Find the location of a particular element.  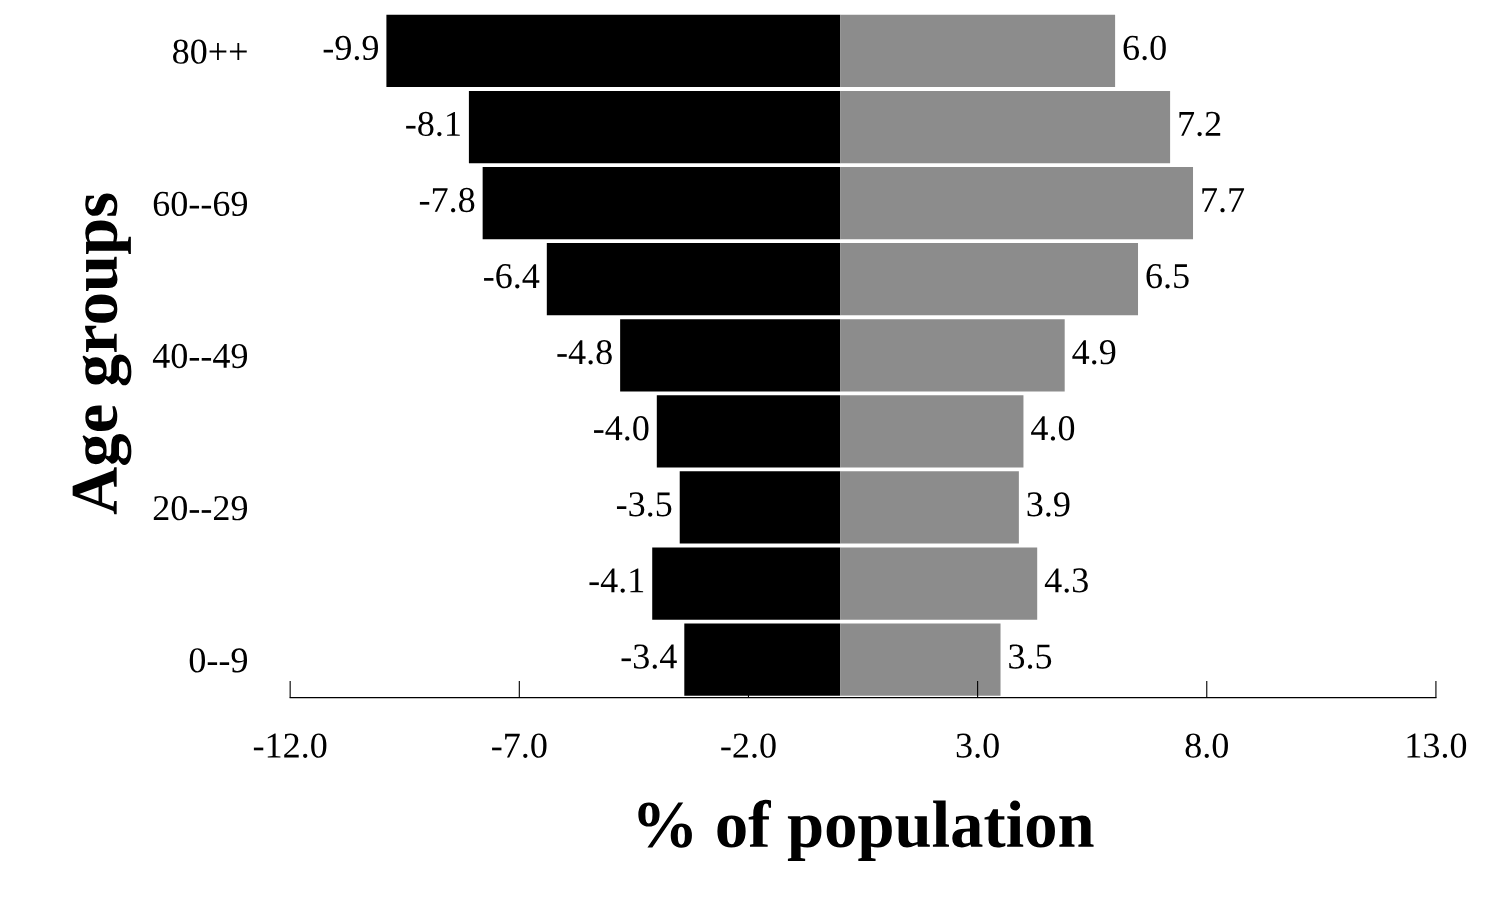

y-tick-label: 0--9 is located at coordinates (218, 660).